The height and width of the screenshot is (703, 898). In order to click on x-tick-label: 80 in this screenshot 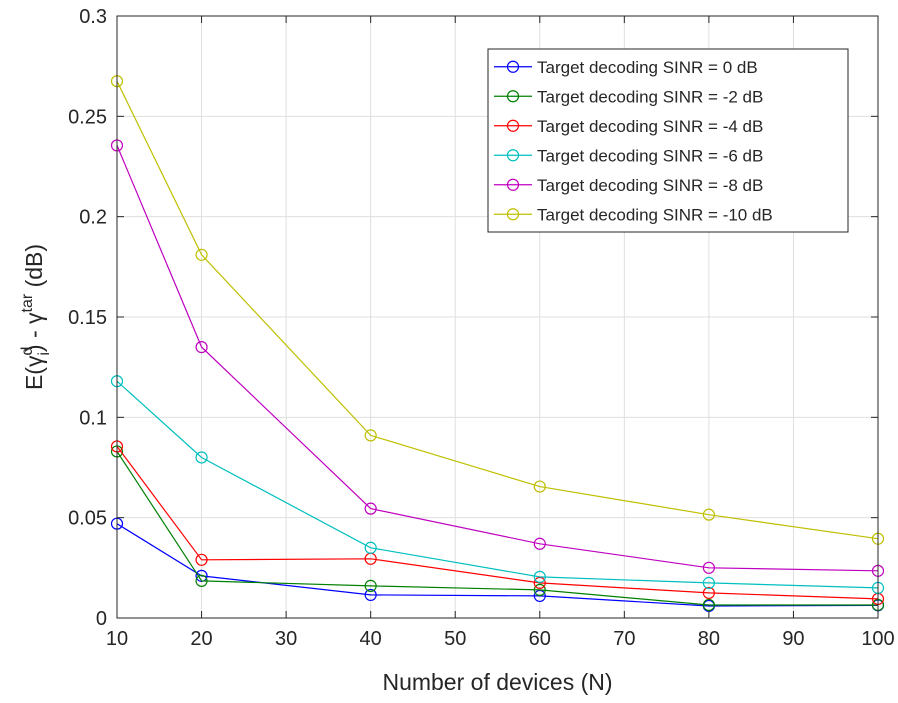, I will do `click(709, 639)`.